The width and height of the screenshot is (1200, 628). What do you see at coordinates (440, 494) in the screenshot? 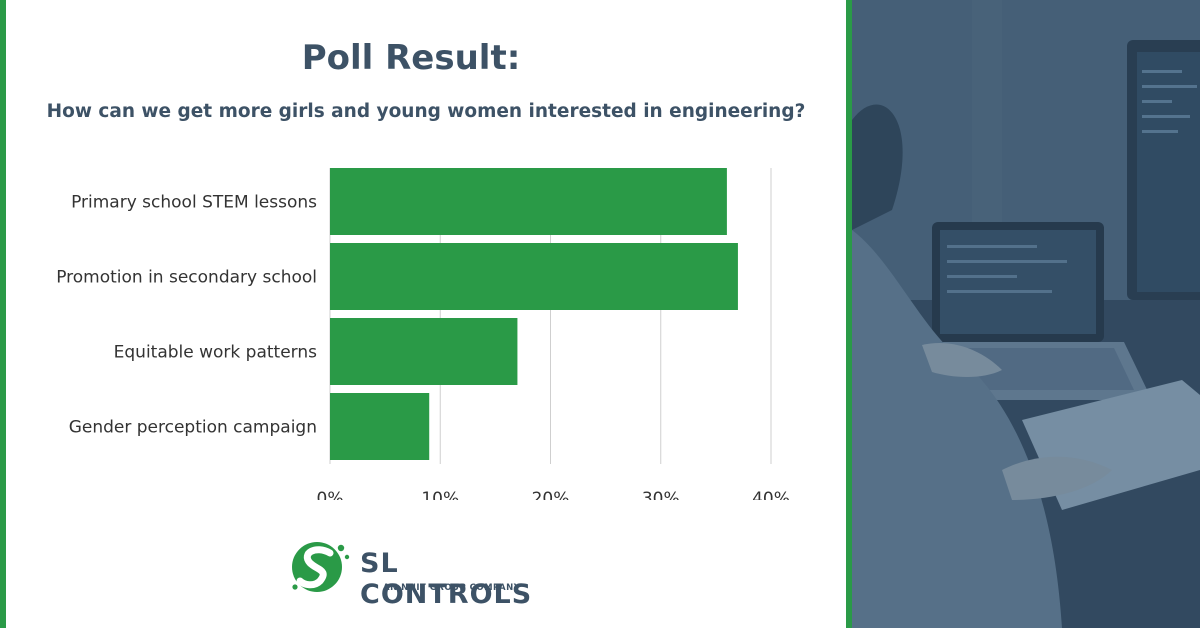
I see `tick-label-1: 10%` at bounding box center [440, 494].